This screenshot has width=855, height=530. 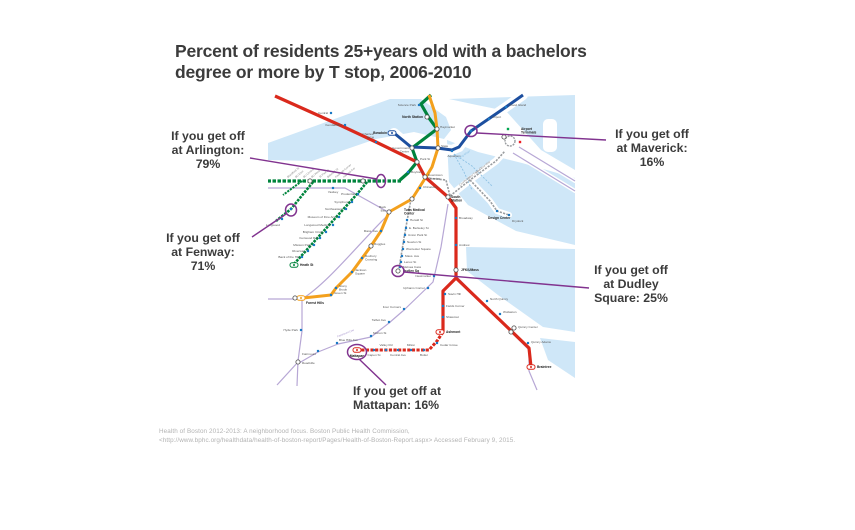 I want to click on station-label: Braintree, so click(x=544, y=367).